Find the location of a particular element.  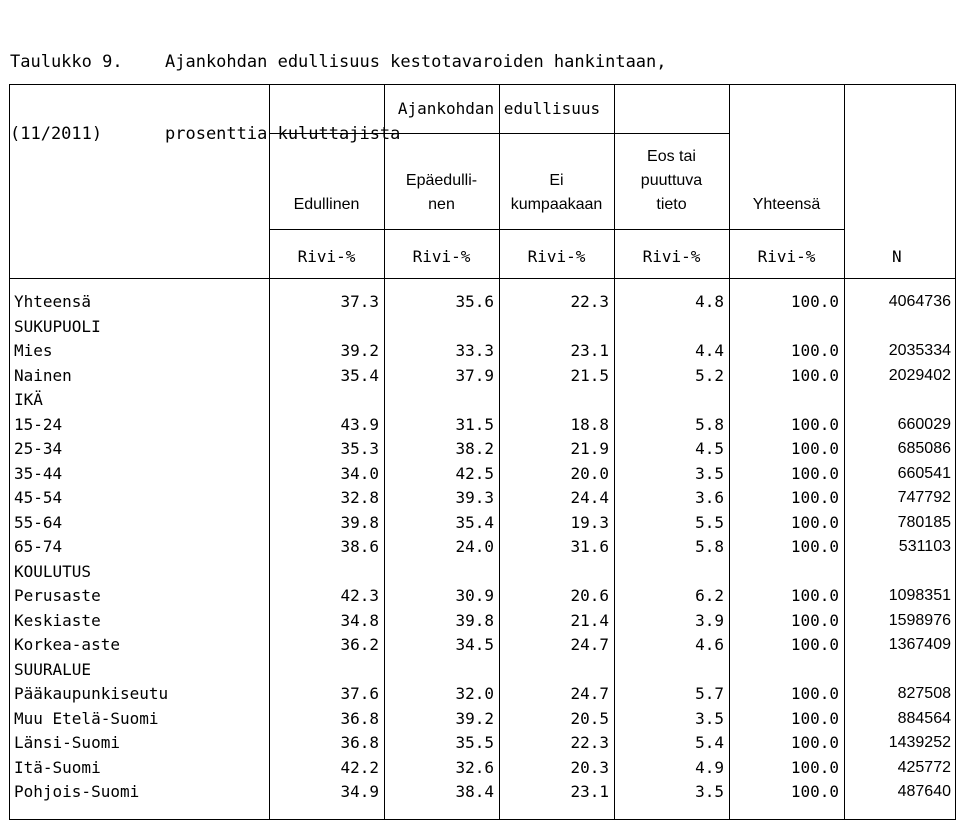

row-label: KOULUTUS is located at coordinates (53, 571).